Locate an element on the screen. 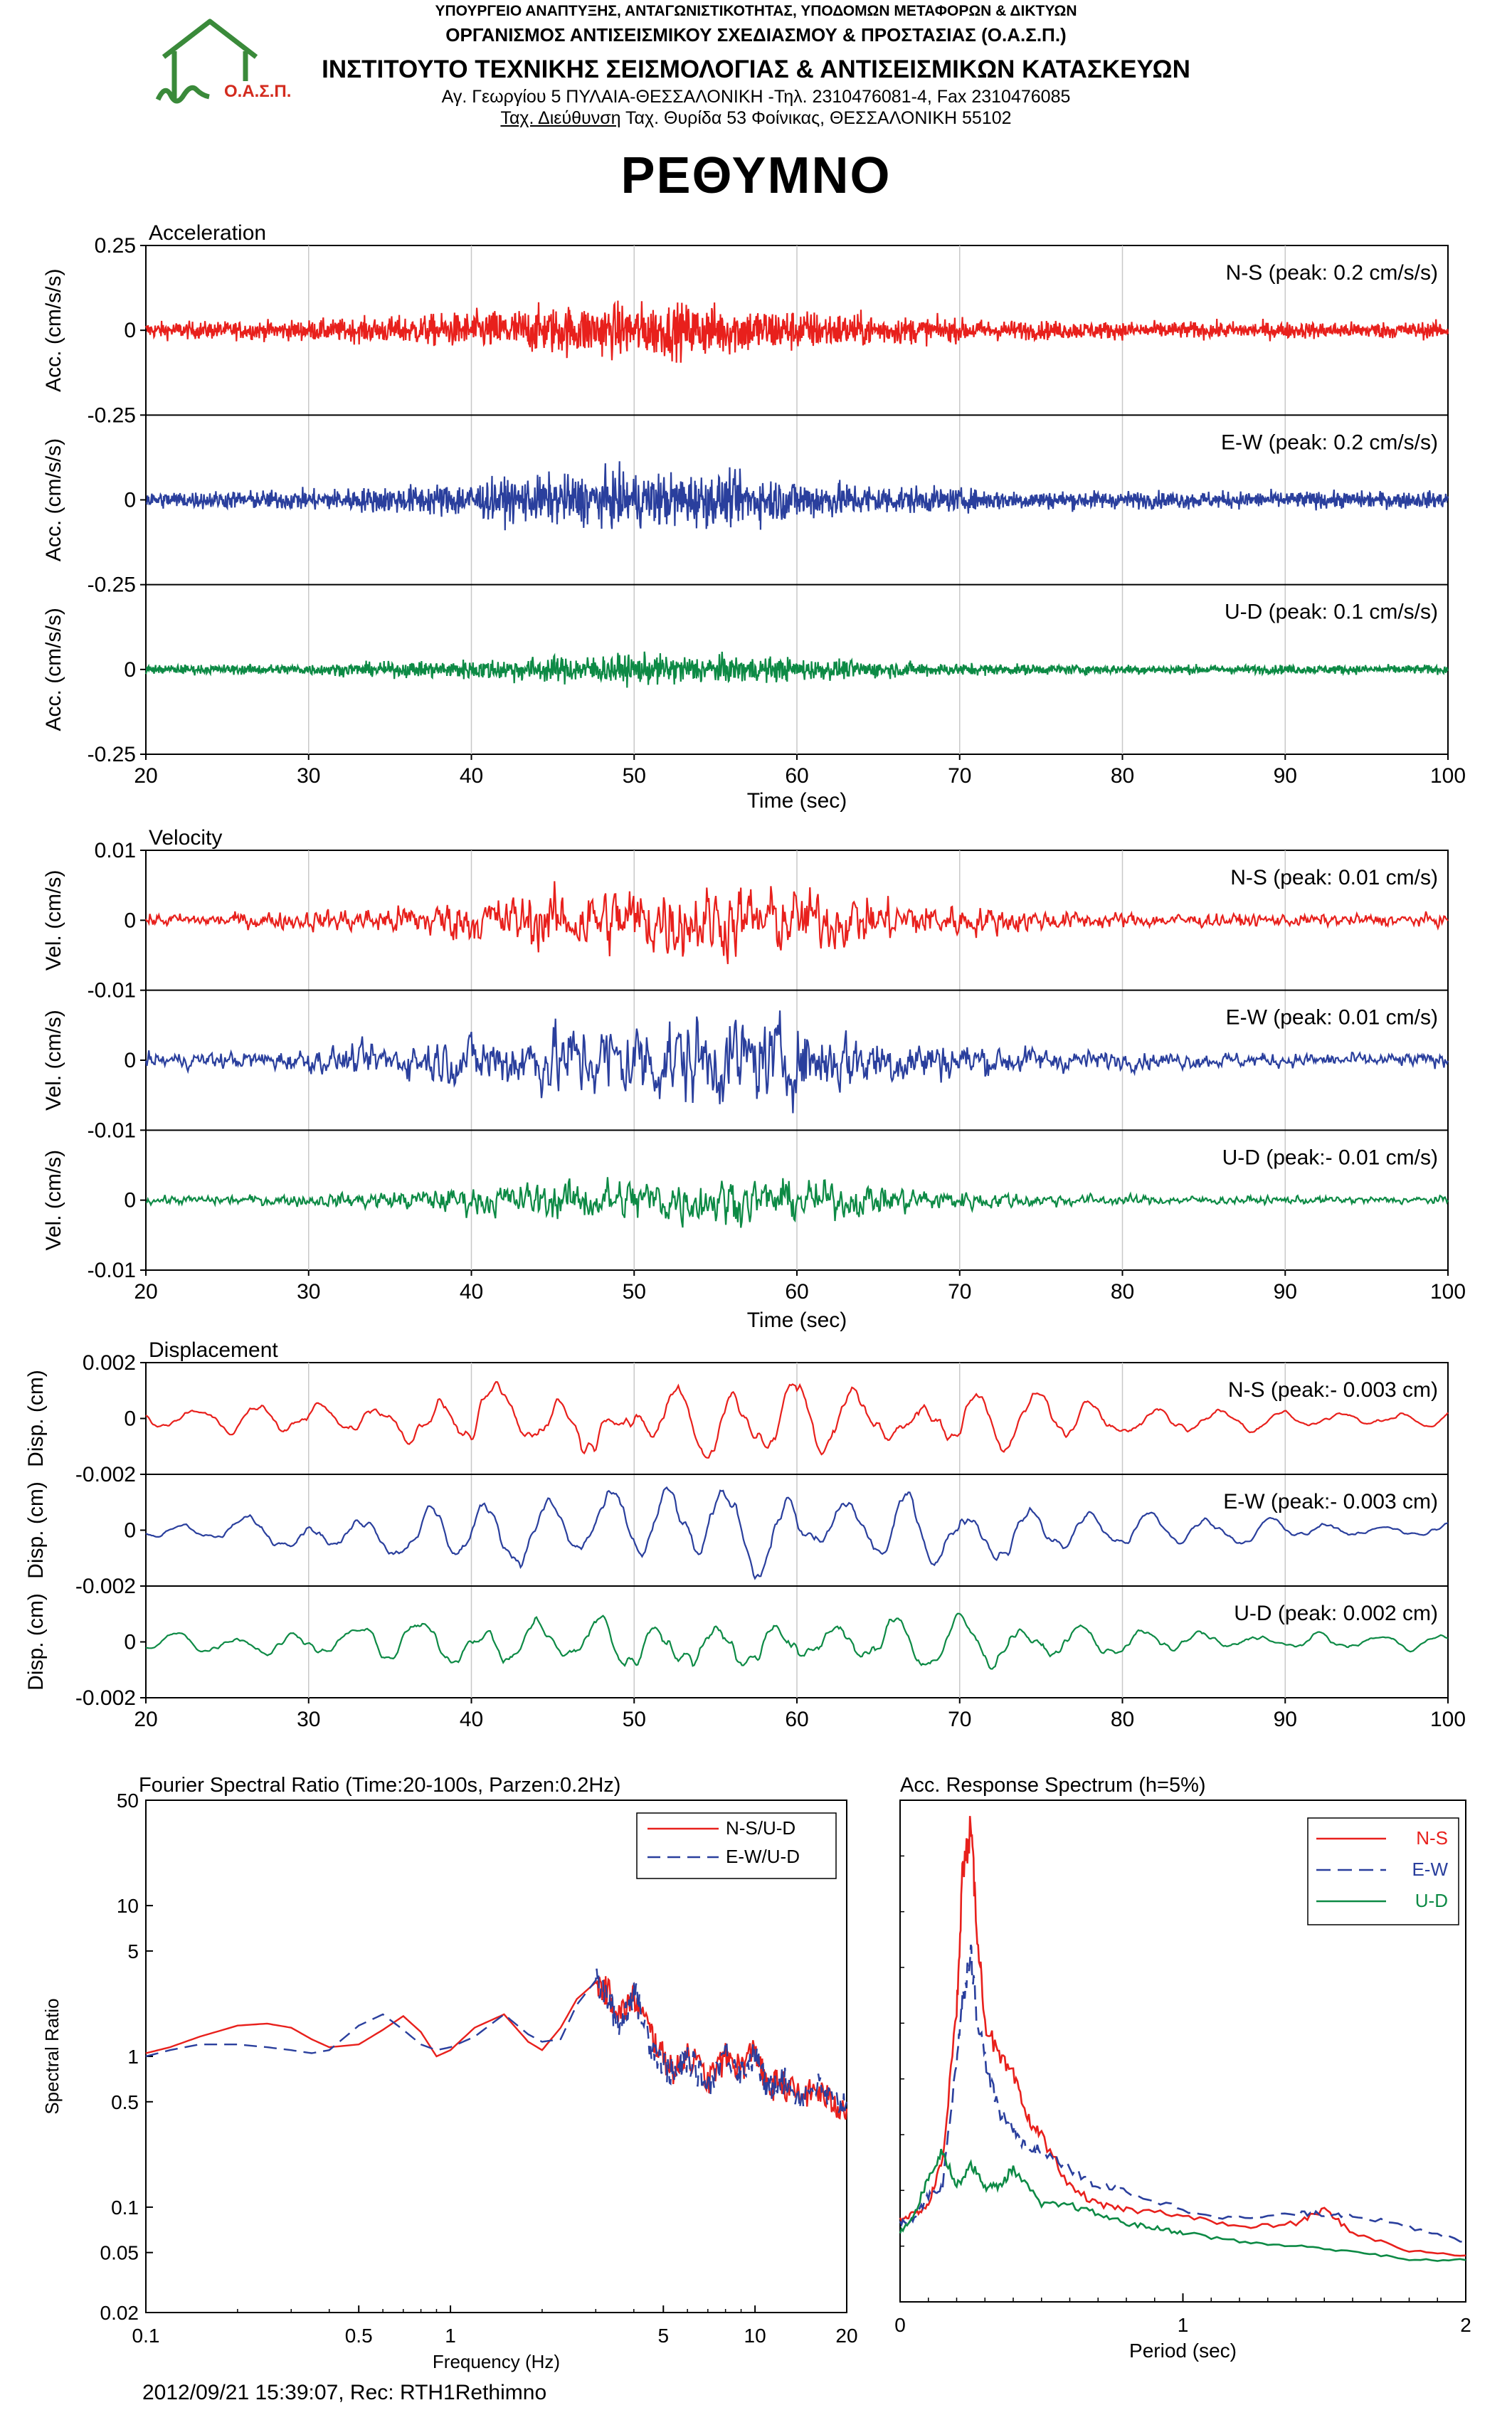 This screenshot has height=2415, width=1512. panel-title: Acceleration is located at coordinates (207, 233).